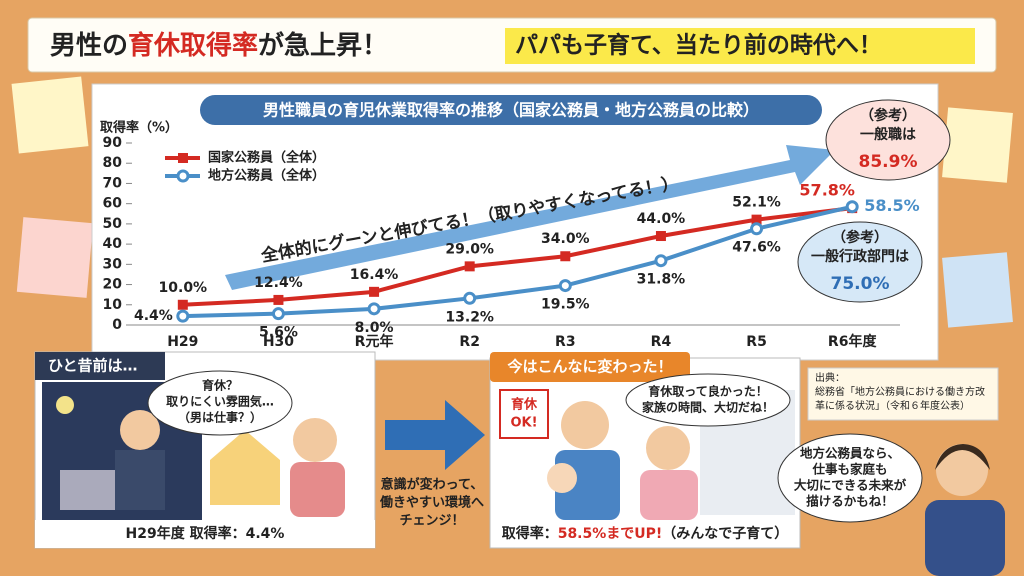 The width and height of the screenshot is (1024, 576). I want to click on value-label: 34.0%, so click(565, 239).